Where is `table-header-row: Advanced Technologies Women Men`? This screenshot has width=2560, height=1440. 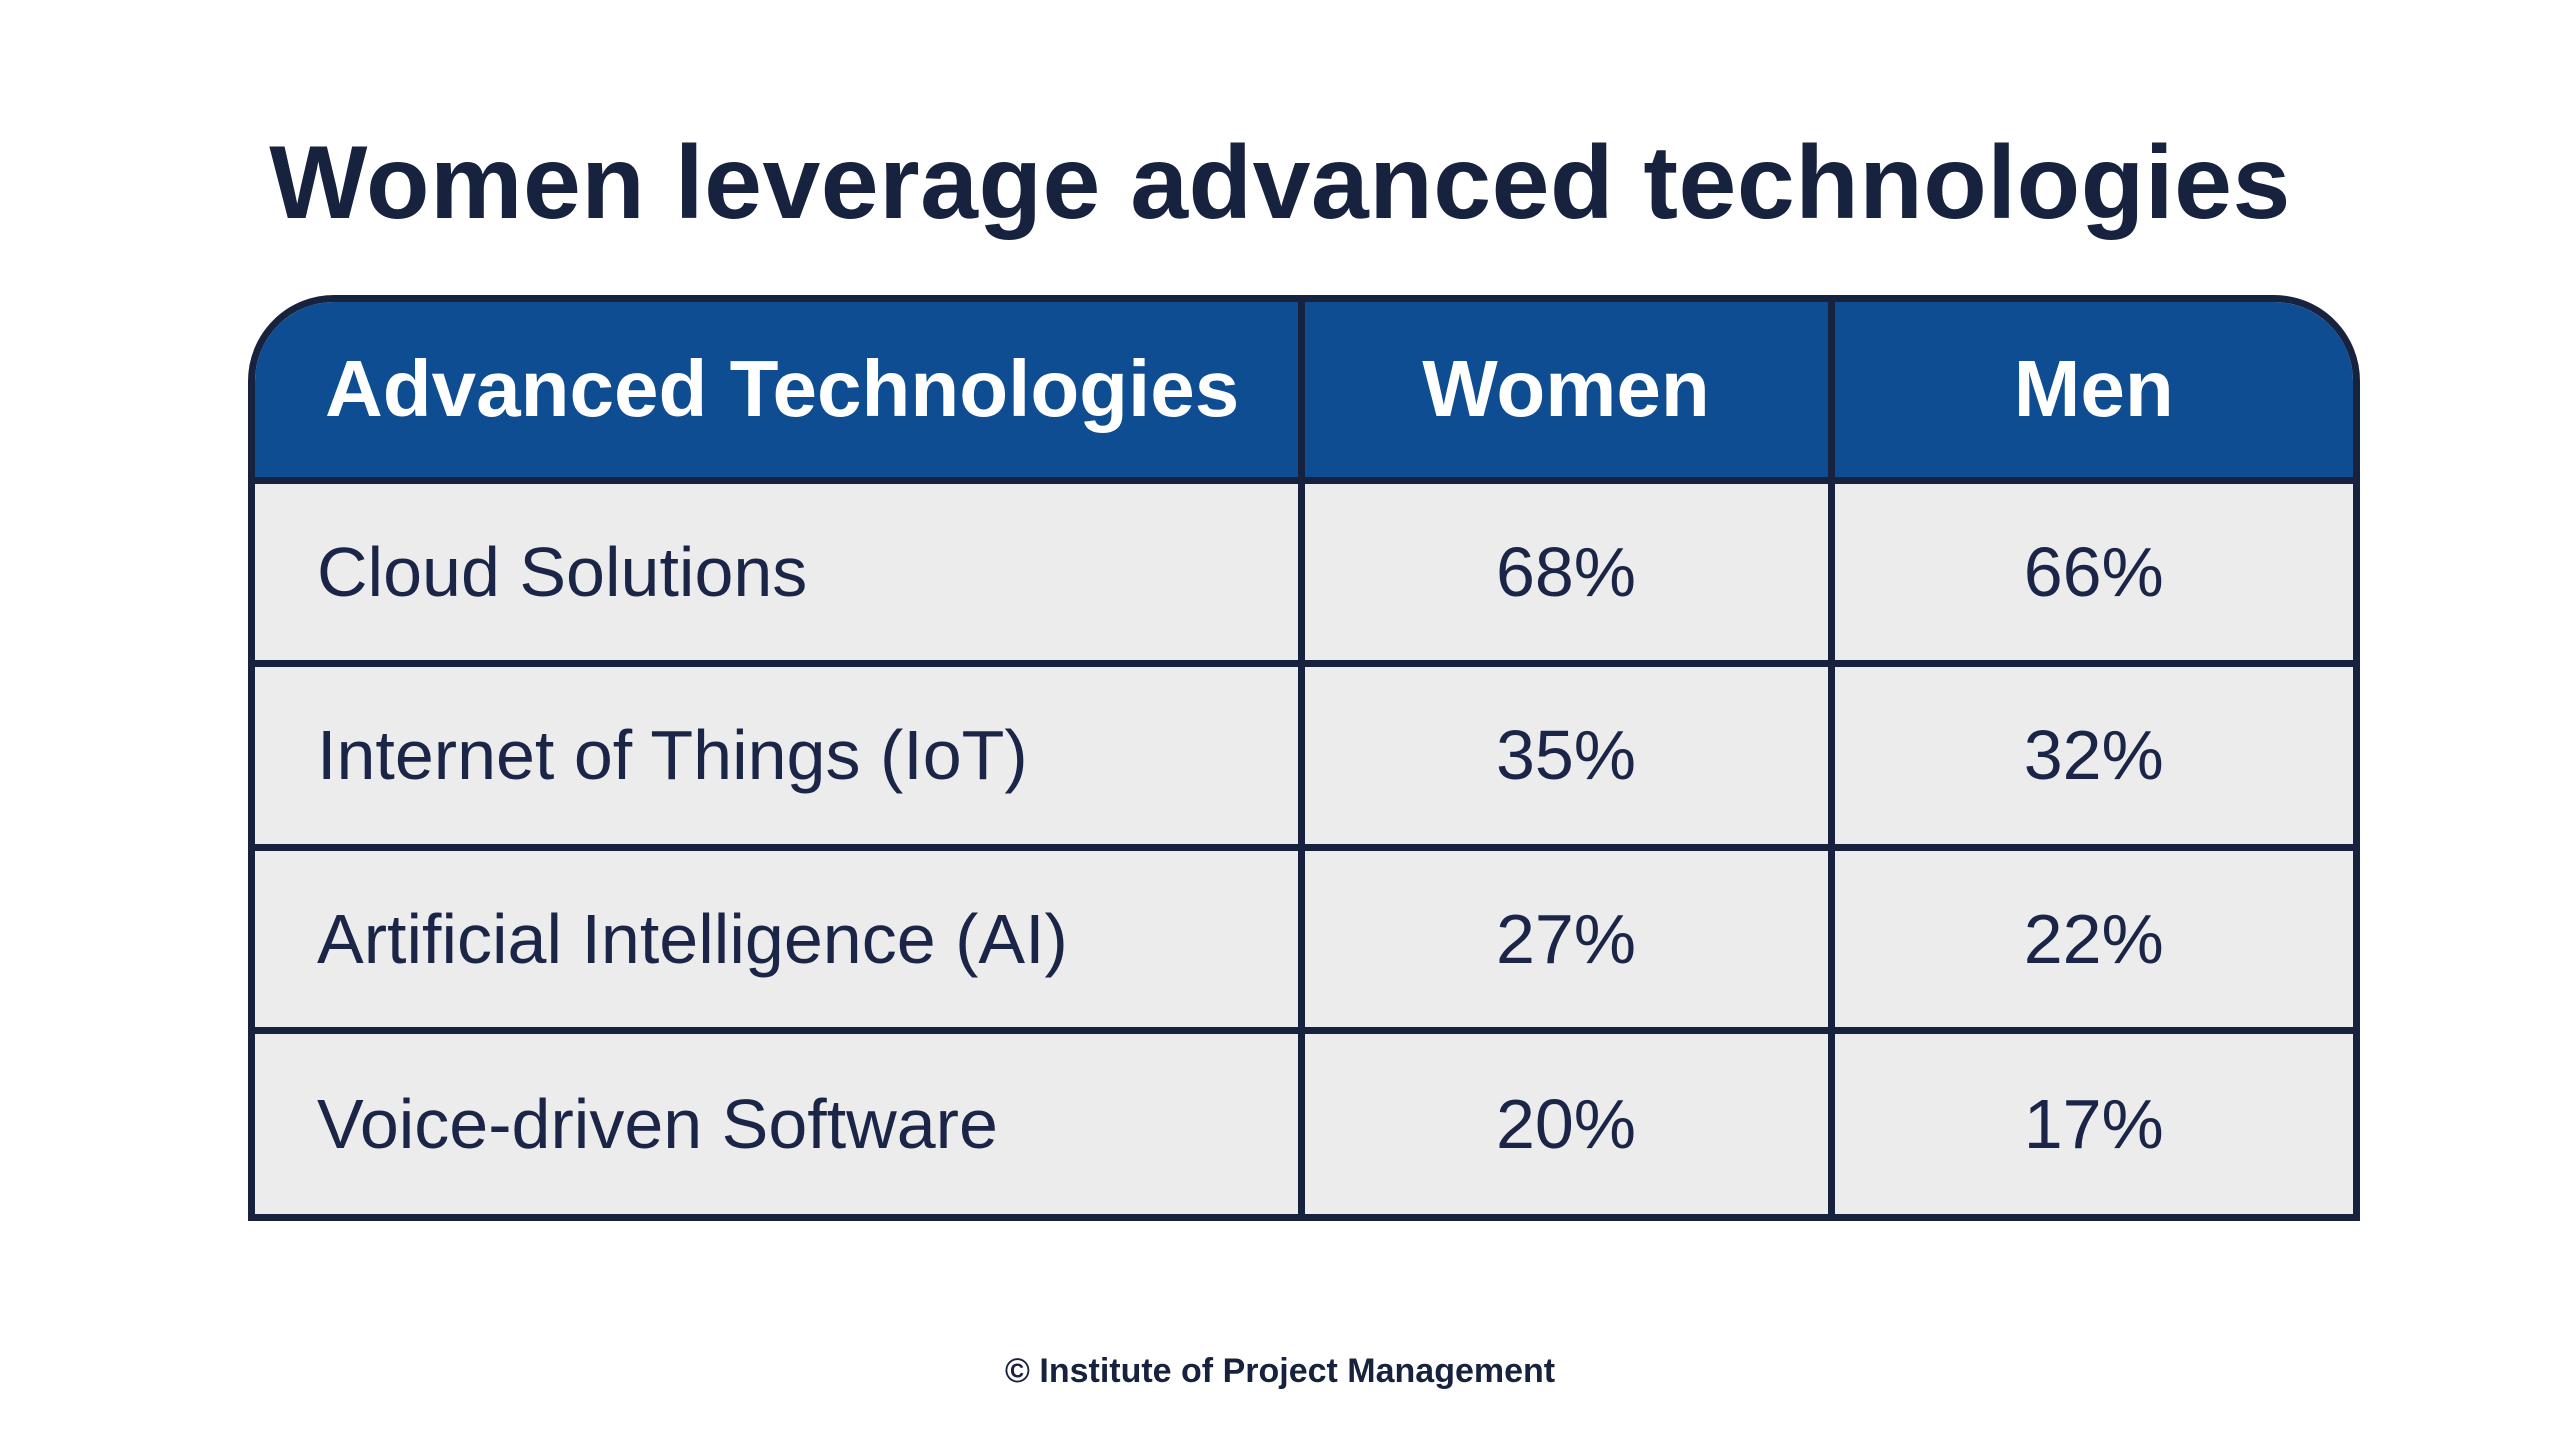
table-header-row: Advanced Technologies Women Men is located at coordinates (1304, 393).